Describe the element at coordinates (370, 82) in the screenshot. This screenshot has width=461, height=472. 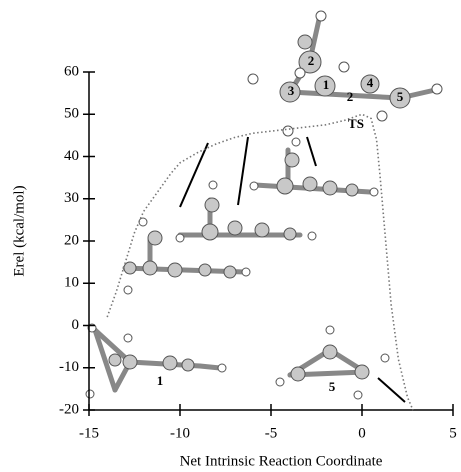
I see `annotation: 4` at that location.